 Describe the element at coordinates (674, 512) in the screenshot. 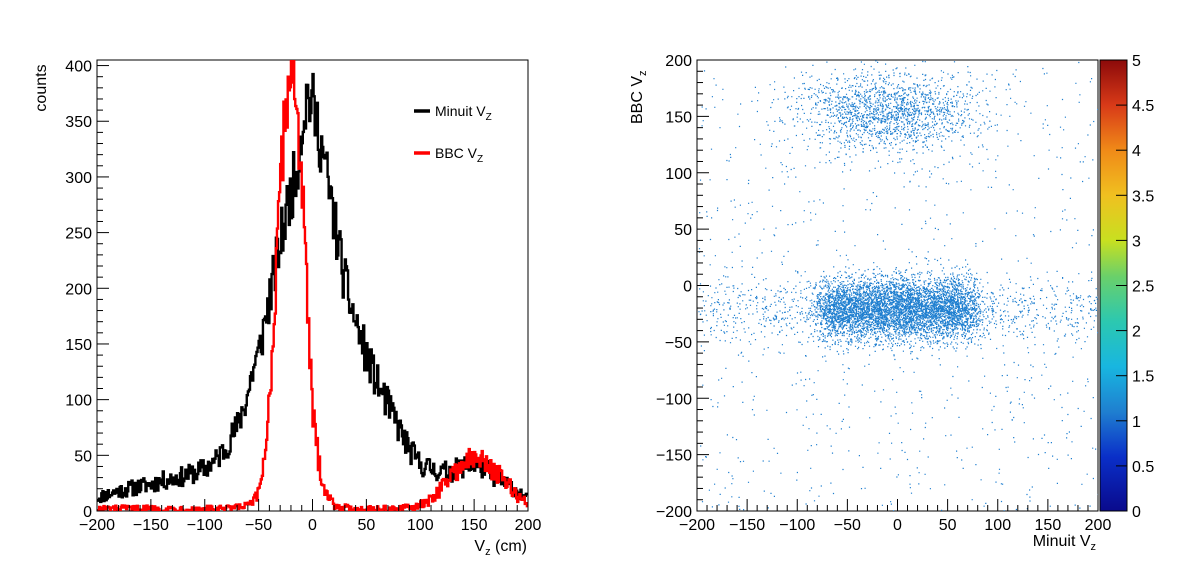

I see `scatter-y-tick-label: −200` at that location.